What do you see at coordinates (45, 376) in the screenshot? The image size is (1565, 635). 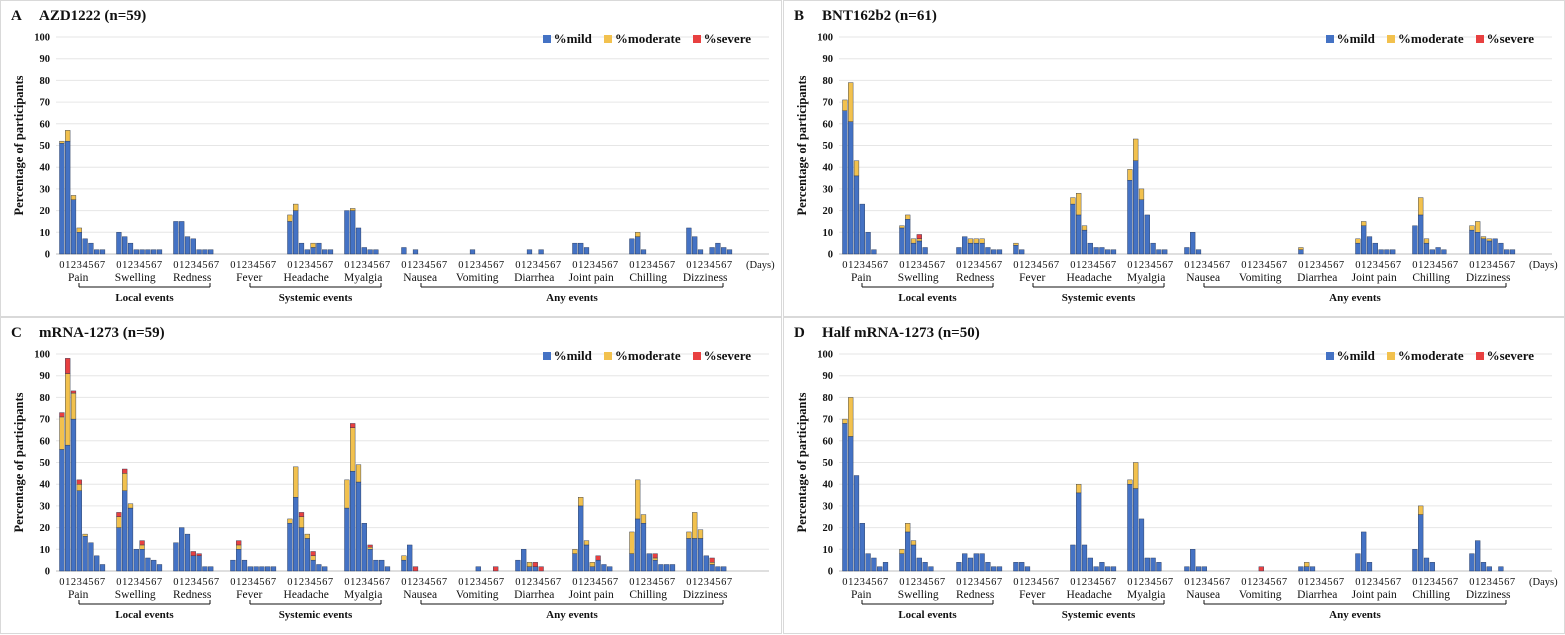 I see `y-tick-label: 90` at bounding box center [45, 376].